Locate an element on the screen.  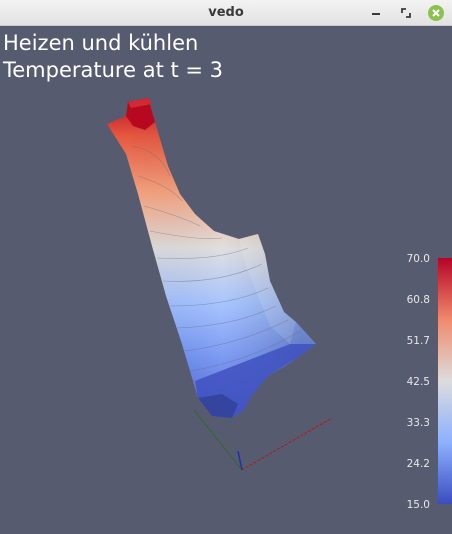
z-axis is located at coordinates (240, 460).